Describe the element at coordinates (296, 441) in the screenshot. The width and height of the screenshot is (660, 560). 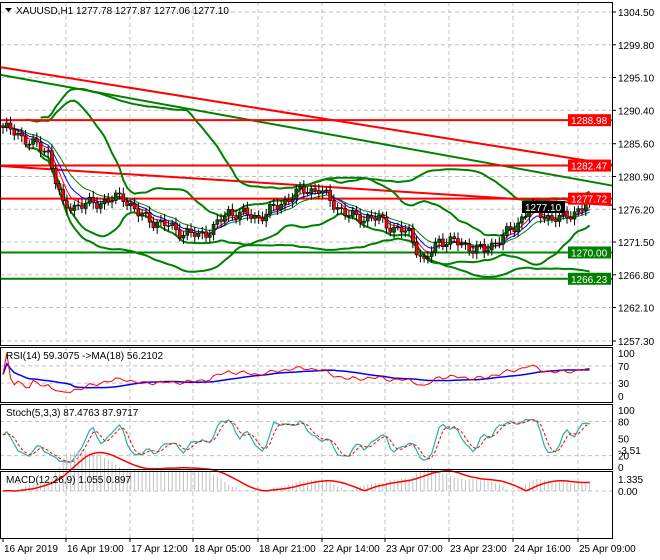
I see `stochastic-panel` at that location.